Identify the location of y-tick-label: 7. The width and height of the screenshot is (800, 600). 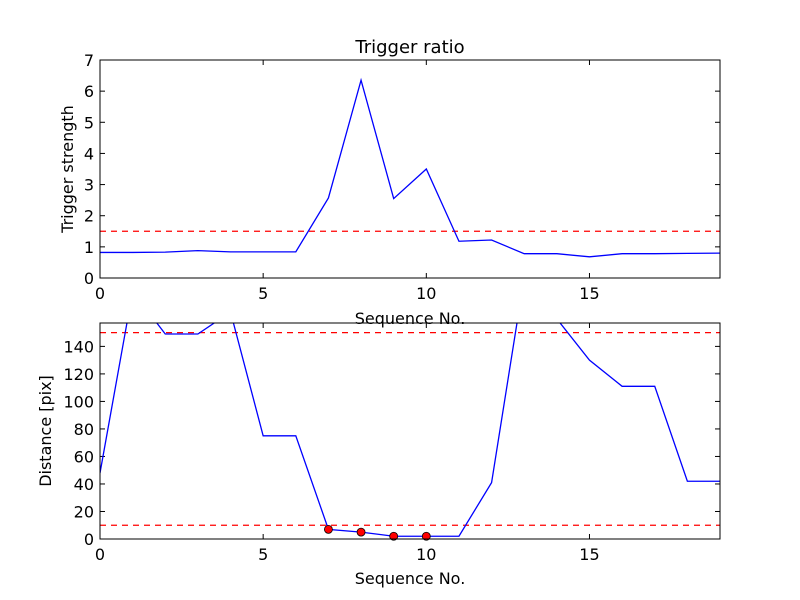
(89, 60).